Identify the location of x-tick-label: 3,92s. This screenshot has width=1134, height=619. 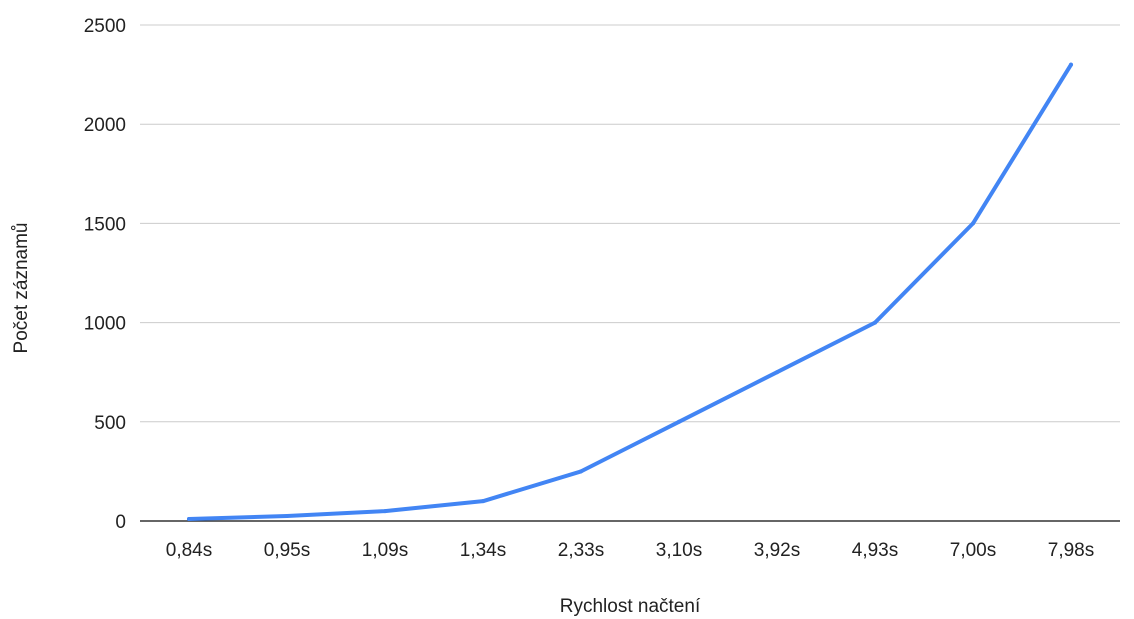
(777, 550).